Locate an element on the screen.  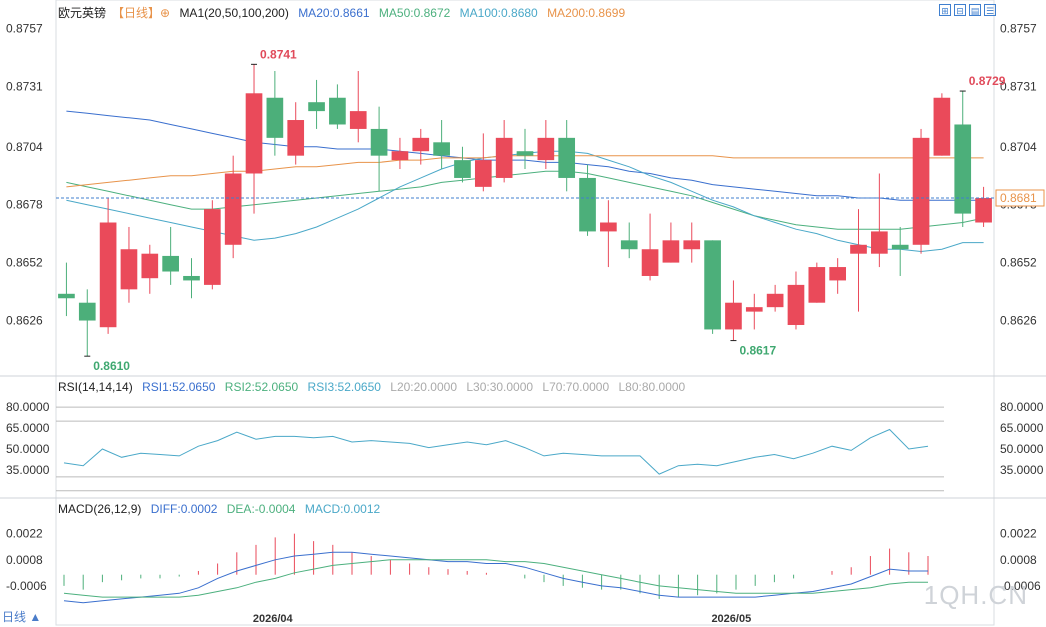
macd-dea-value: DEA:-0.0004 is located at coordinates (261, 509).